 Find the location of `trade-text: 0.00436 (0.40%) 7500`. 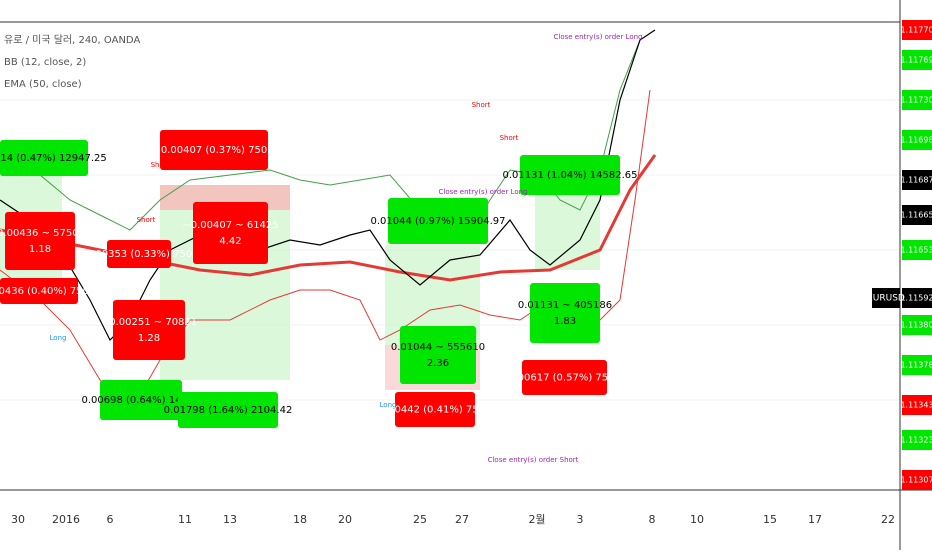

trade-text: 0.00436 (0.40%) 7500 is located at coordinates (47, 291).